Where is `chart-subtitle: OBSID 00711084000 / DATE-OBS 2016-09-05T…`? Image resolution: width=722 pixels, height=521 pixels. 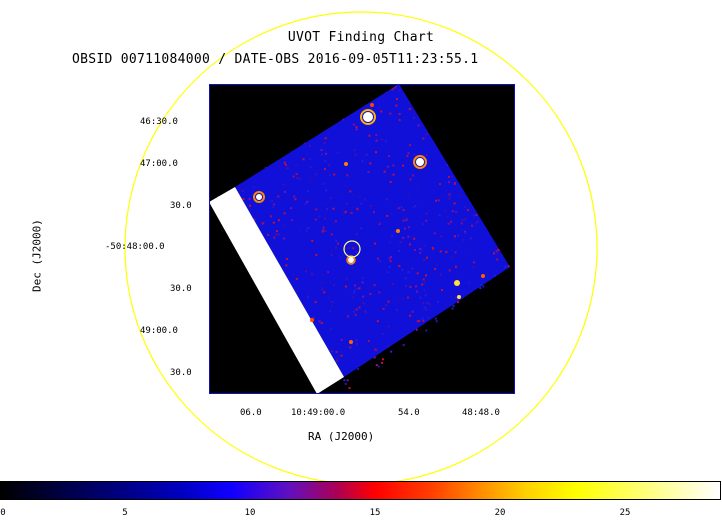
chart-subtitle: OBSID 00711084000 / DATE-OBS 2016-09-05T… is located at coordinates (275, 59).